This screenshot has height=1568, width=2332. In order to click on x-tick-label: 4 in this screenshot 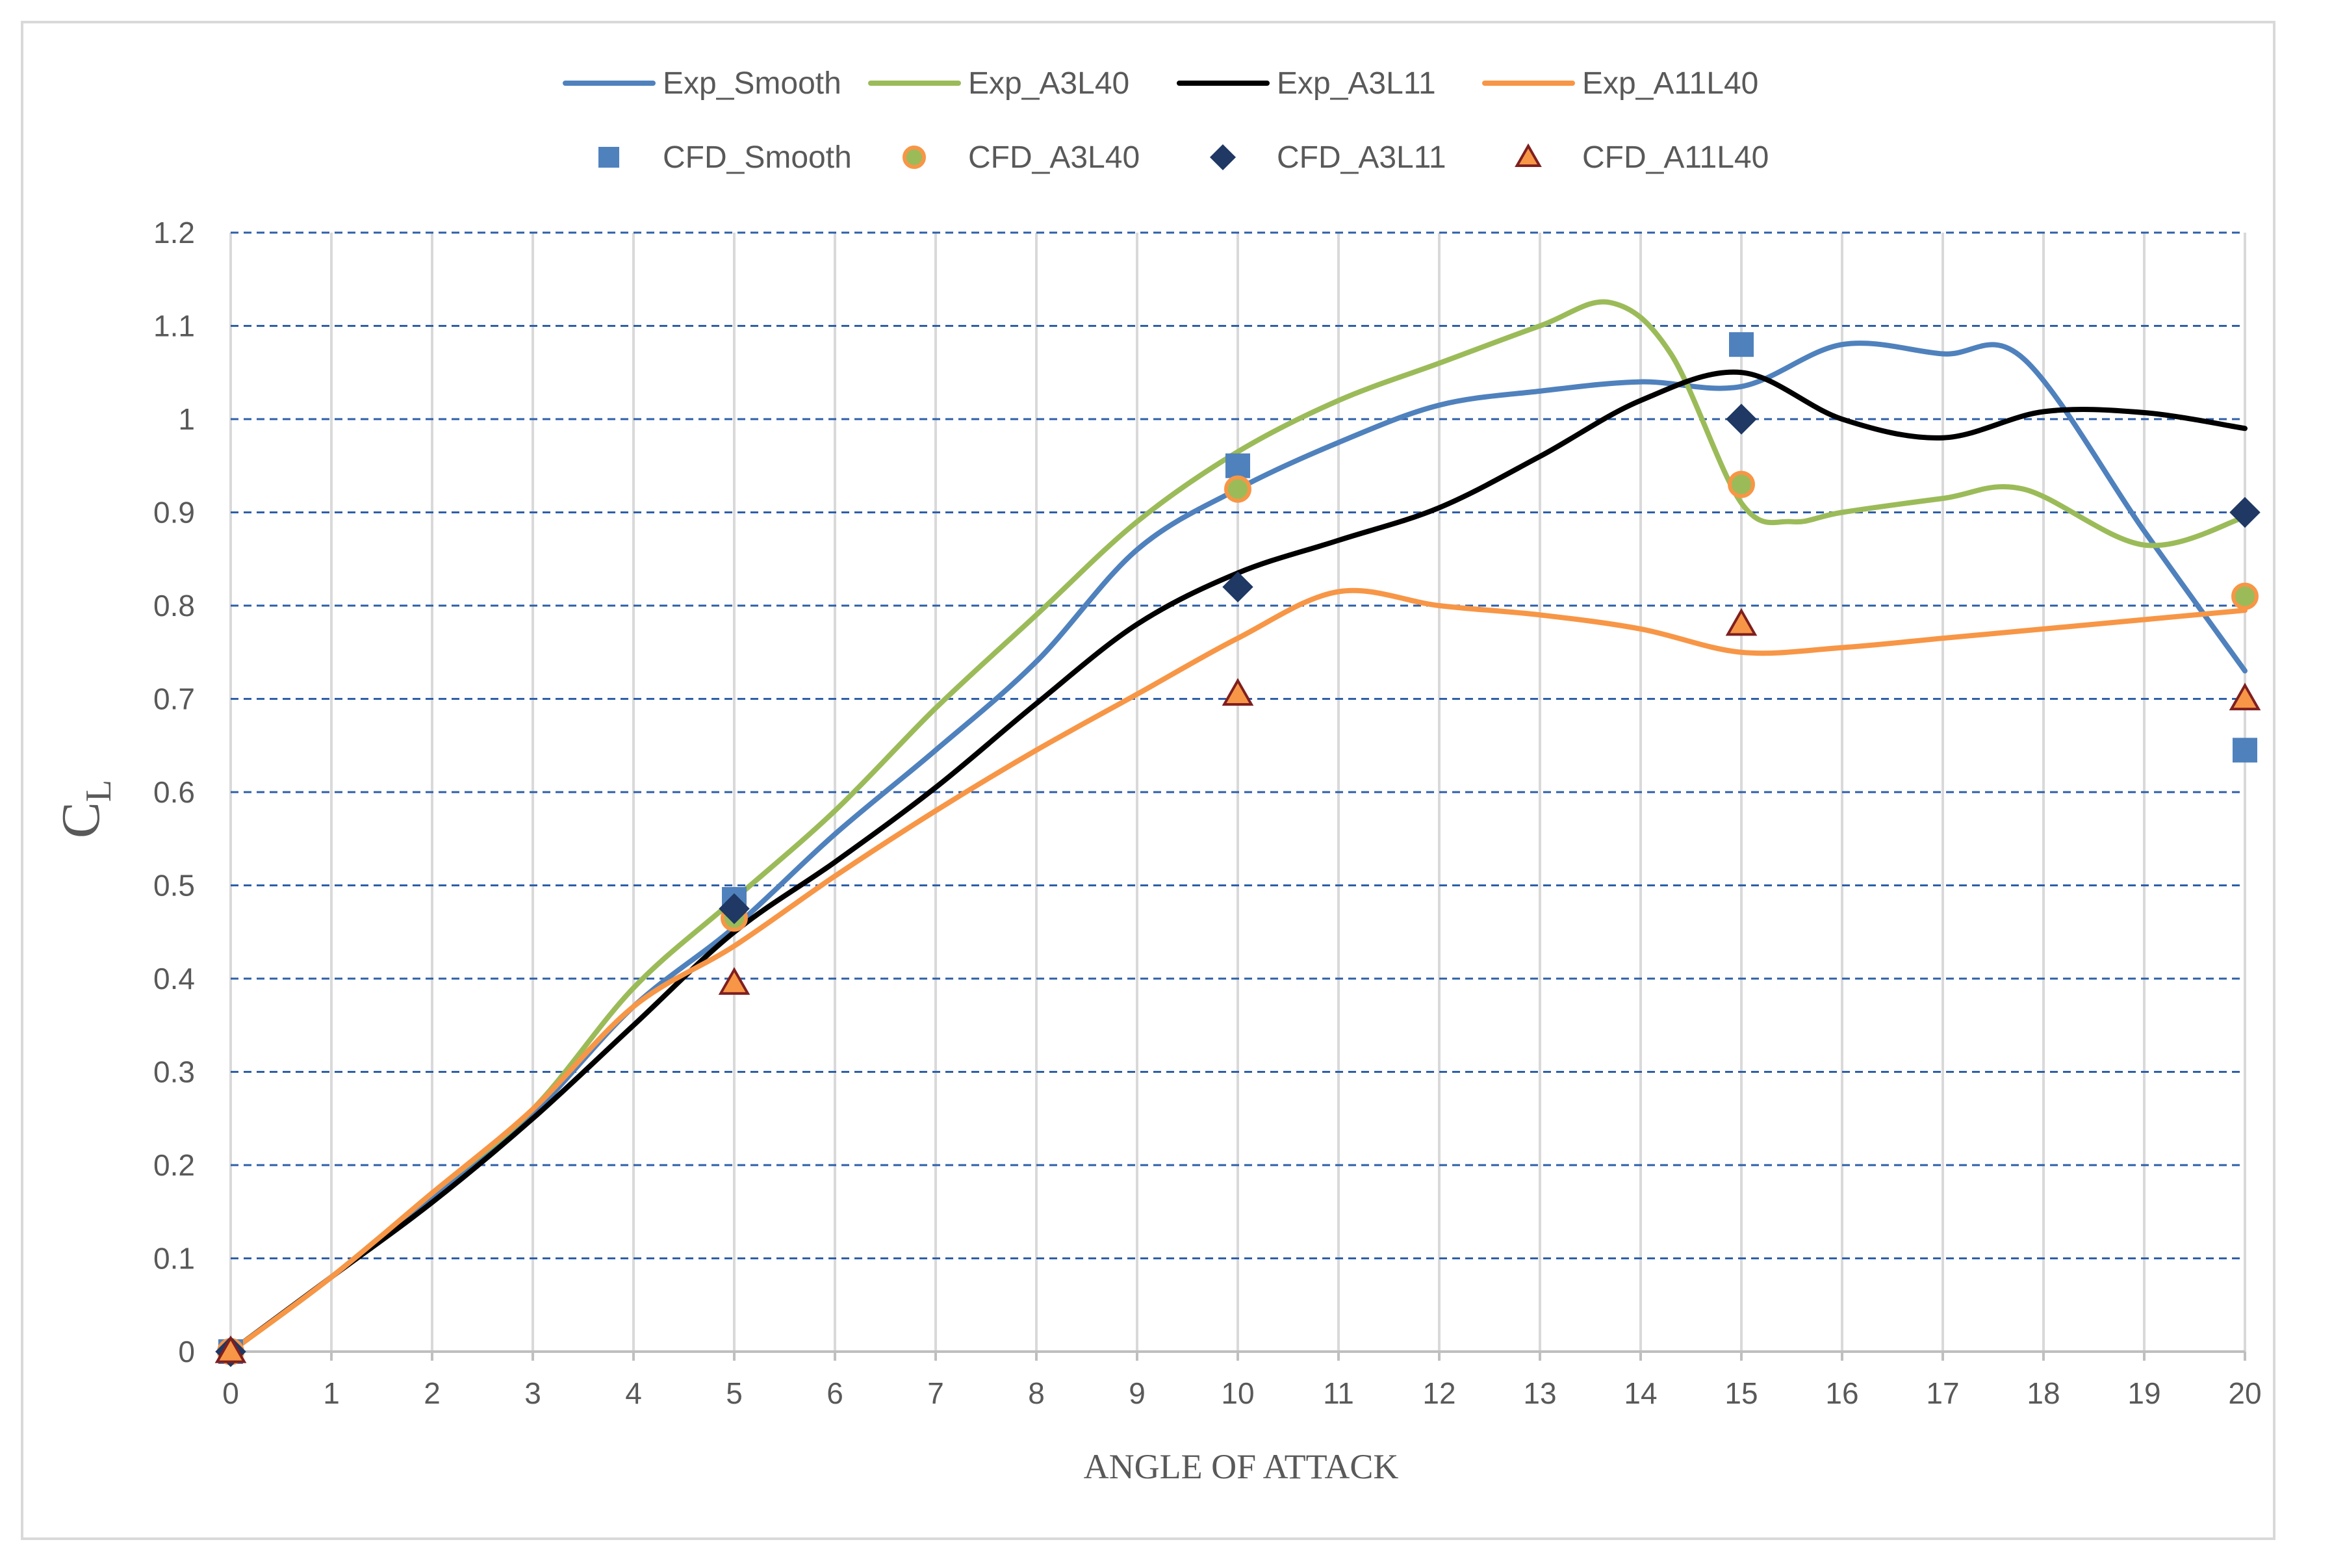, I will do `click(633, 1393)`.